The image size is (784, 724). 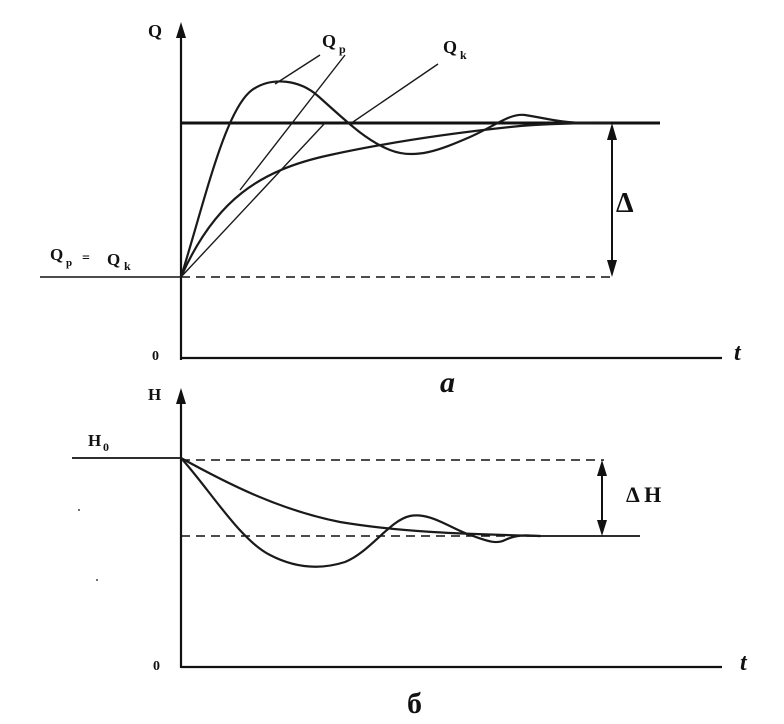 What do you see at coordinates (154, 394) in the screenshot?
I see `h-axis-label: H` at bounding box center [154, 394].